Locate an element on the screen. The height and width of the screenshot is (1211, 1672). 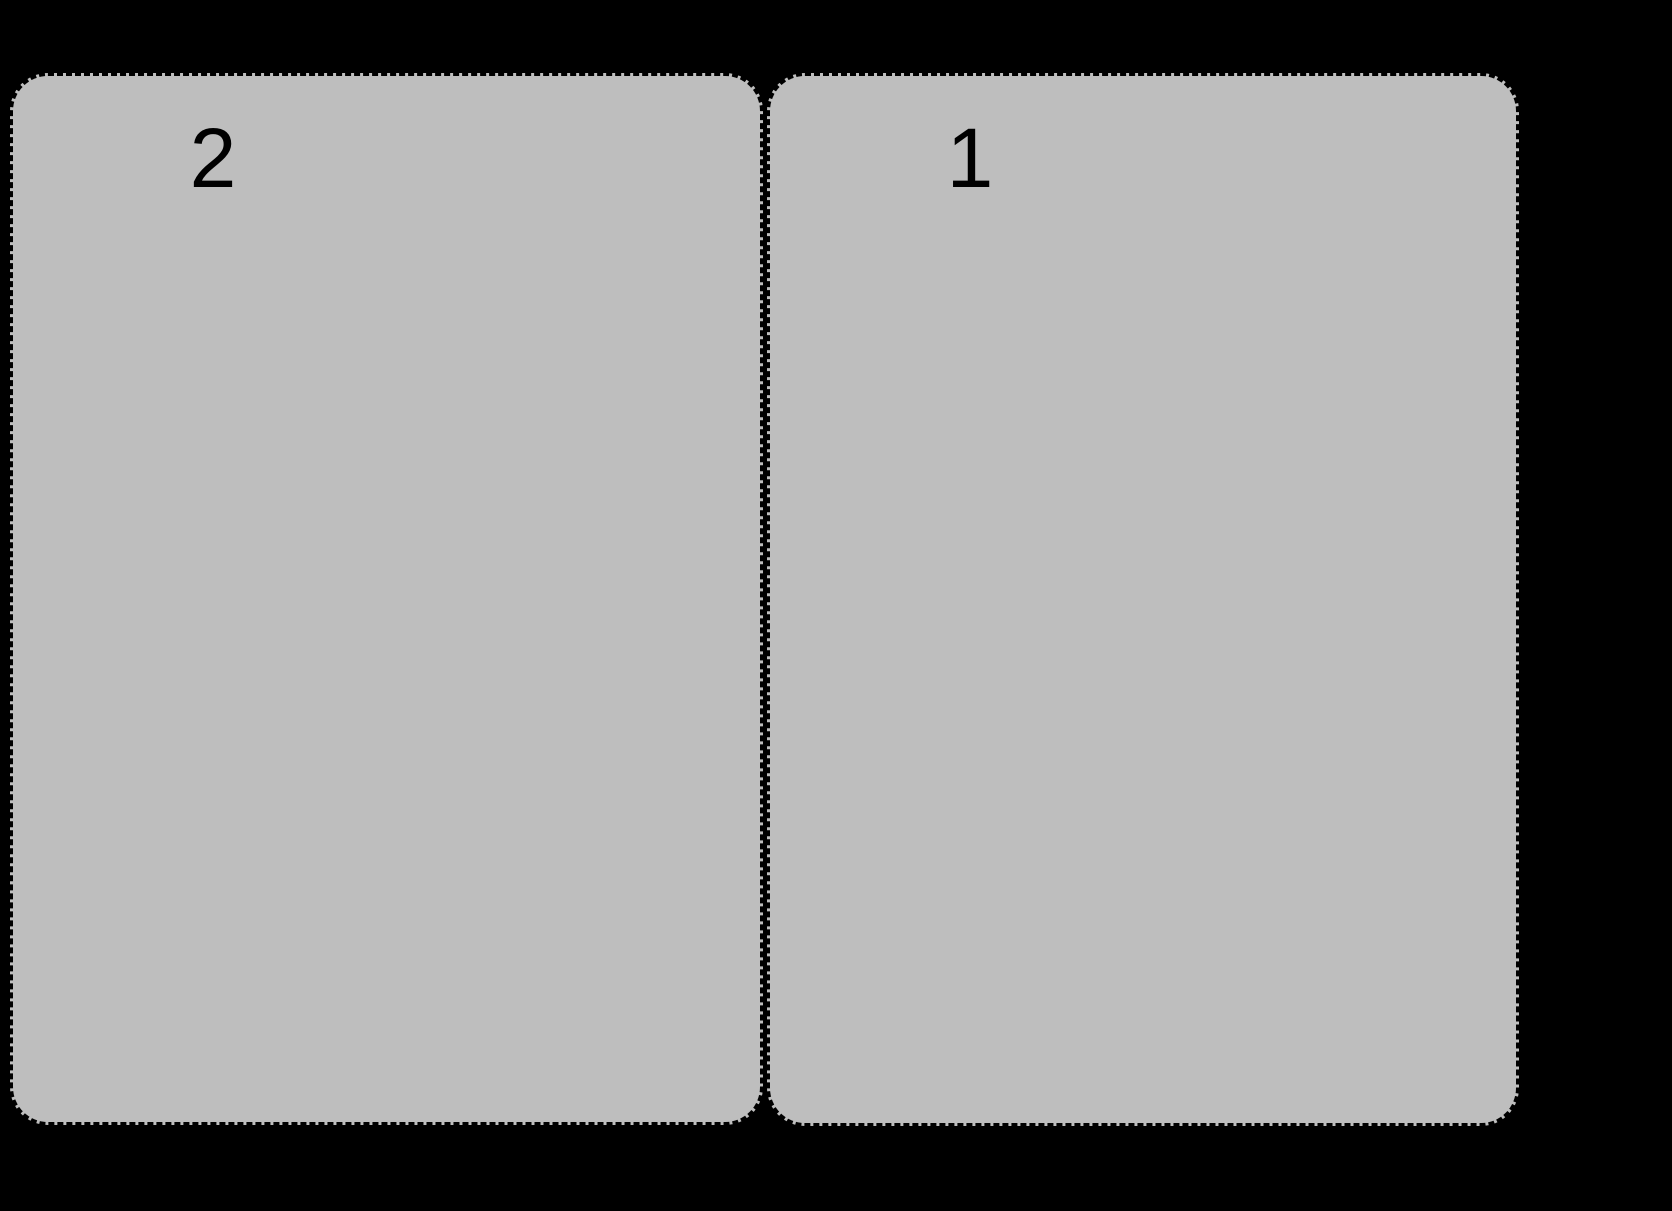
page-number-label: 2 is located at coordinates (213, 158).